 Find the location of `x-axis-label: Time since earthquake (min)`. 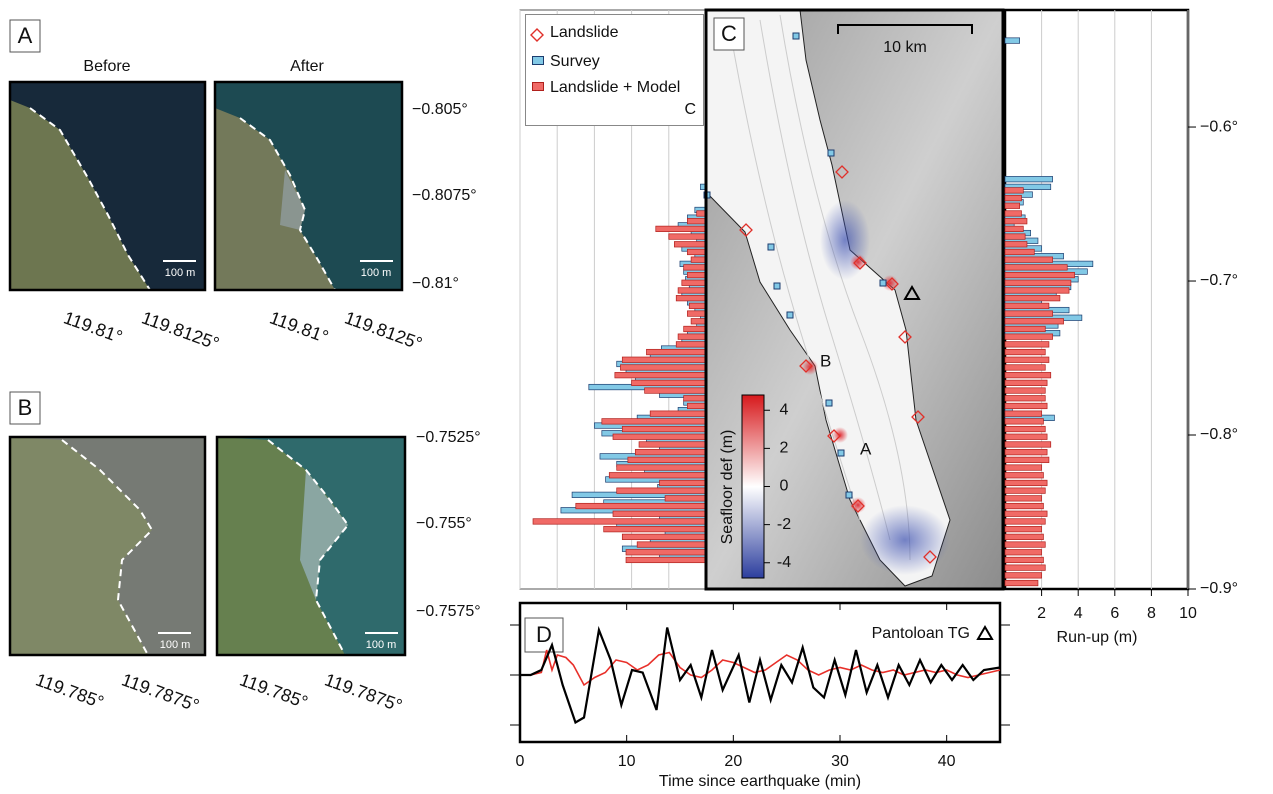

x-axis-label: Time since earthquake (min) is located at coordinates (760, 781).